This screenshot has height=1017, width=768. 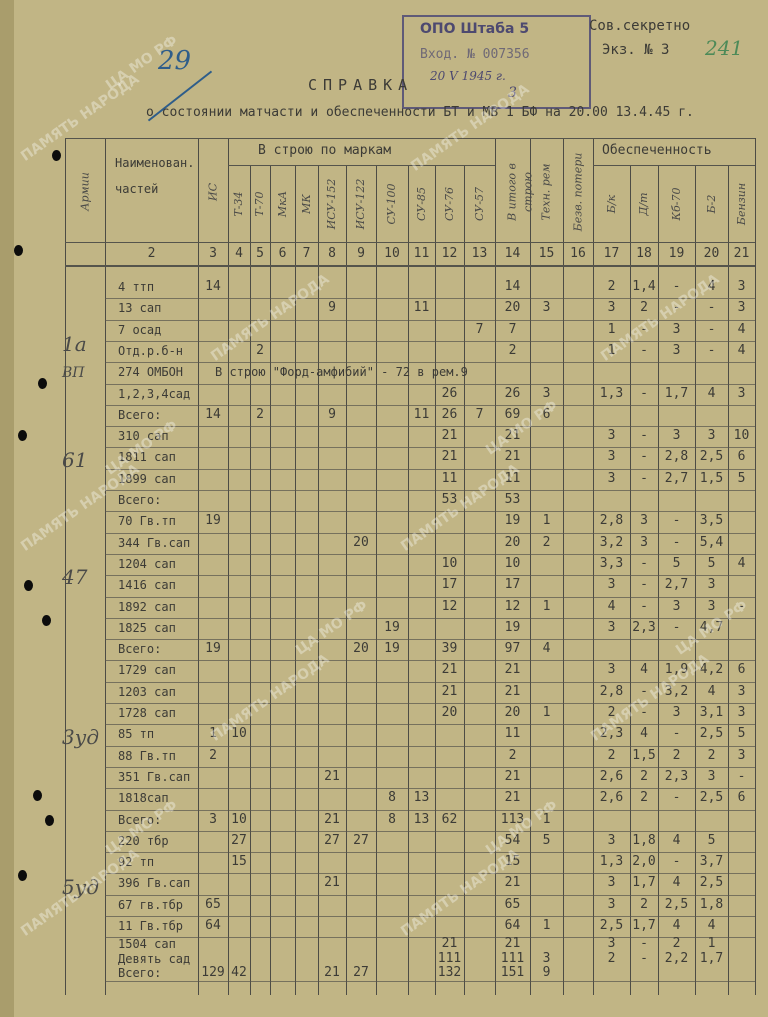 I want to click on table-cell: 54, so click(x=512, y=840).